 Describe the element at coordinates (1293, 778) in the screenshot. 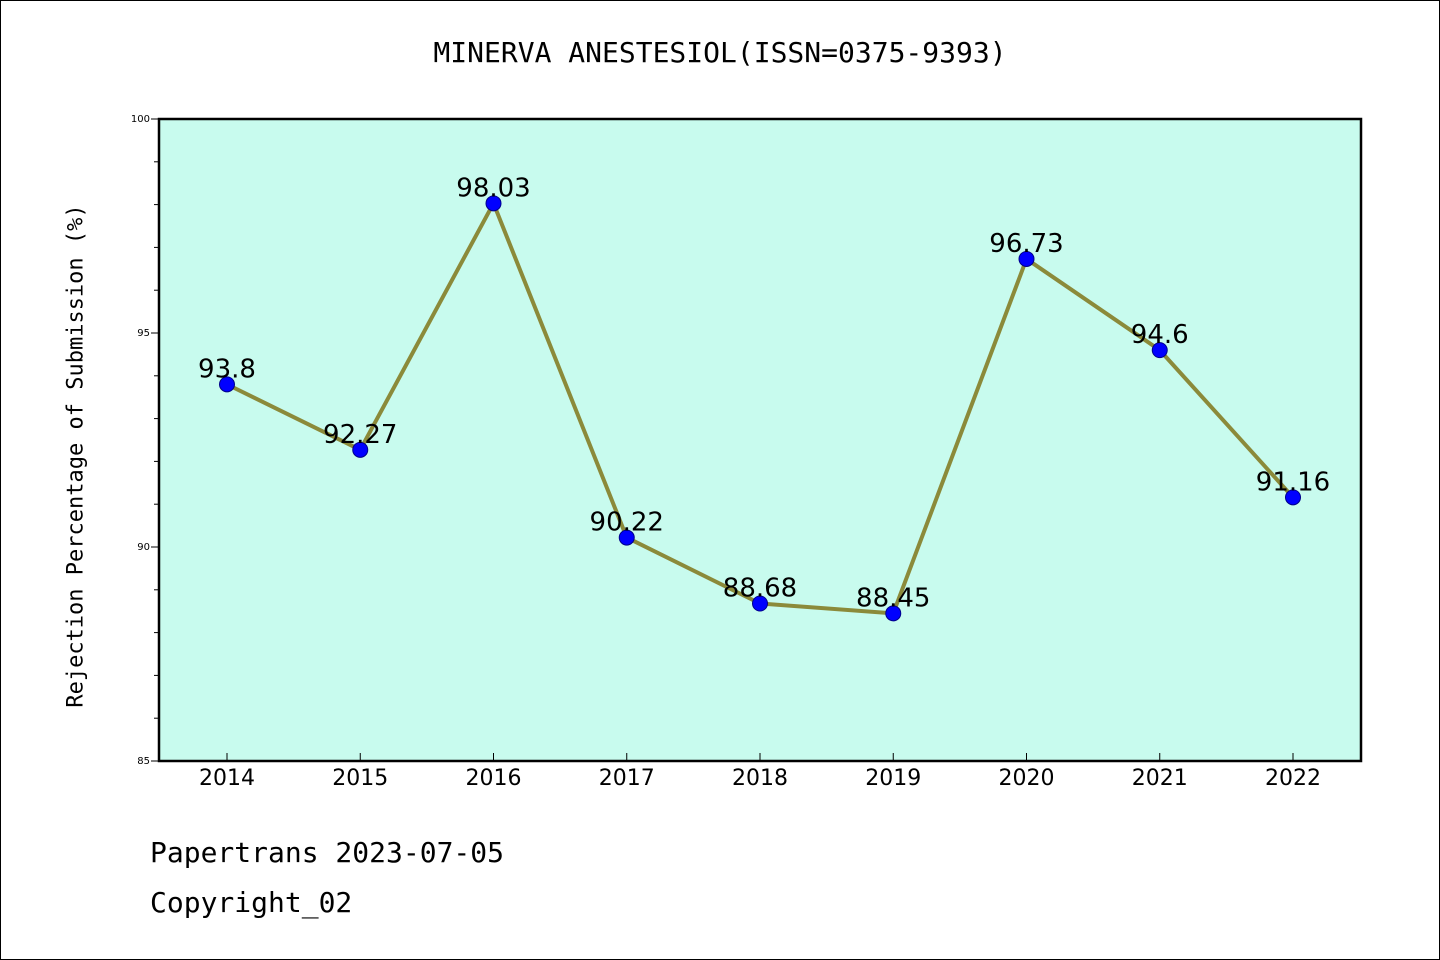

I see `x-tick-label: 2022` at that location.